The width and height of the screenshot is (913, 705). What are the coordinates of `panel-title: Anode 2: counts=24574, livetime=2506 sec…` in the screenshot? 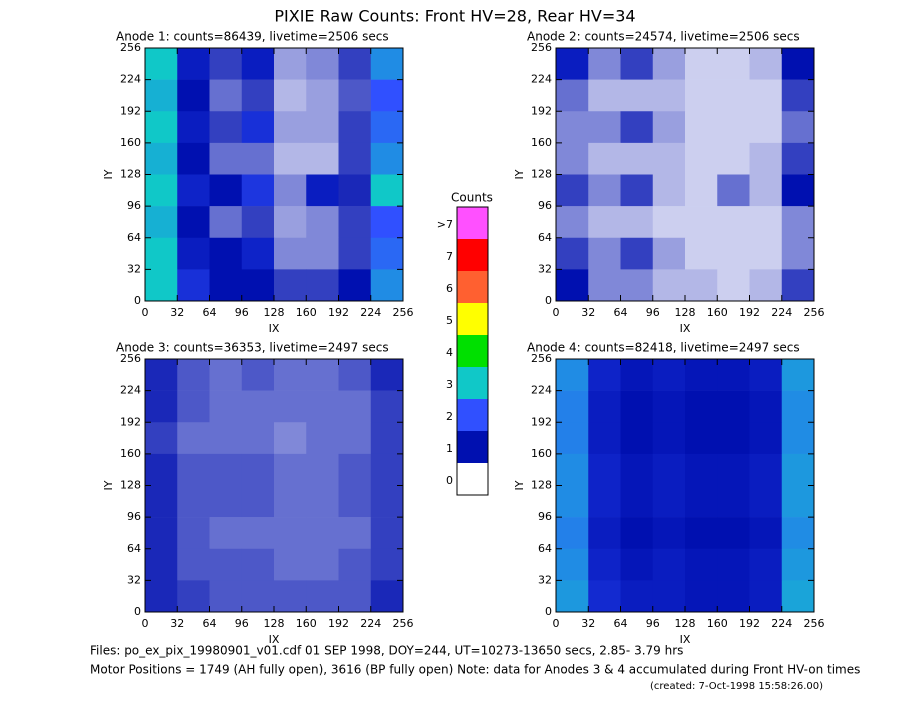 It's located at (663, 37).